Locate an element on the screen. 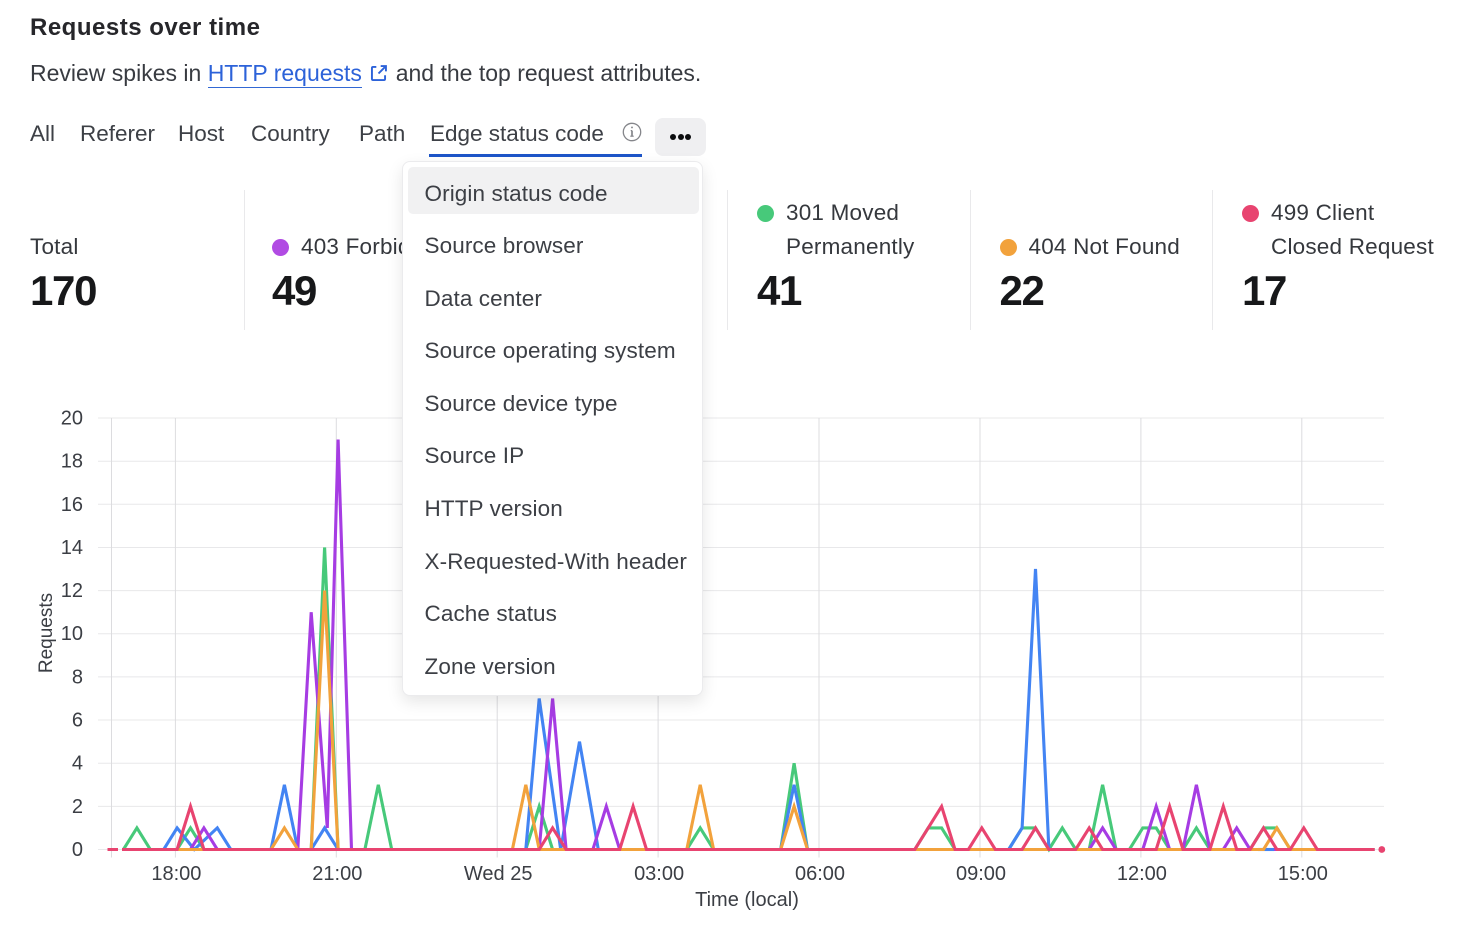  svg-text: 10 is located at coordinates (72, 634).